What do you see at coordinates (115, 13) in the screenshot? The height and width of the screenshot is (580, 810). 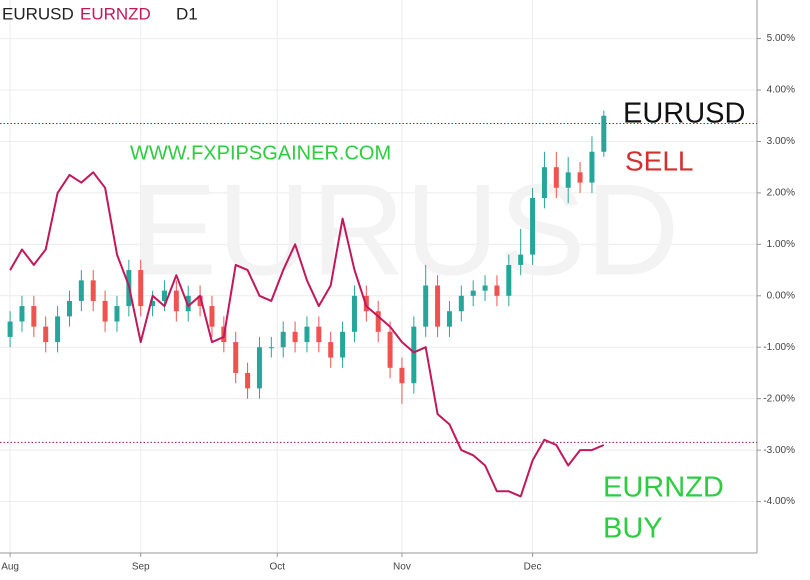 I see `legend-symbol-2: EURNZD` at bounding box center [115, 13].